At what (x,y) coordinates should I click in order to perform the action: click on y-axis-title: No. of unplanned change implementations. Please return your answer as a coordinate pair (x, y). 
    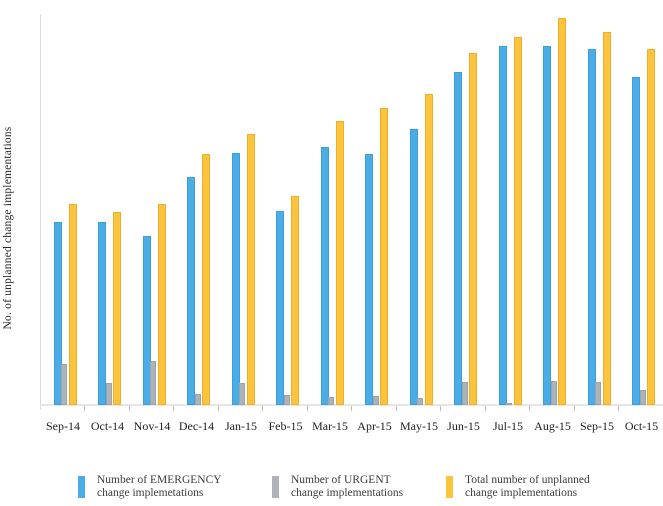
    Looking at the image, I should click on (8, 228).